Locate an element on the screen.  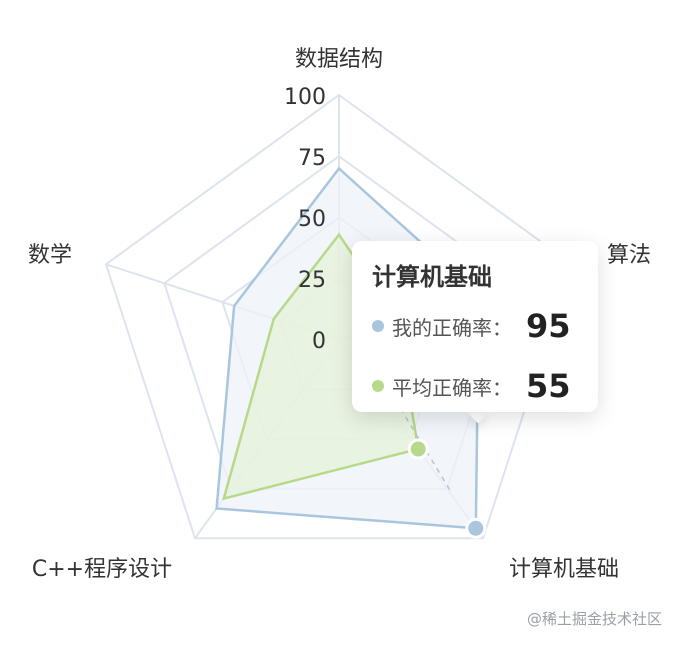
tick-label-100: 100 is located at coordinates (305, 97).